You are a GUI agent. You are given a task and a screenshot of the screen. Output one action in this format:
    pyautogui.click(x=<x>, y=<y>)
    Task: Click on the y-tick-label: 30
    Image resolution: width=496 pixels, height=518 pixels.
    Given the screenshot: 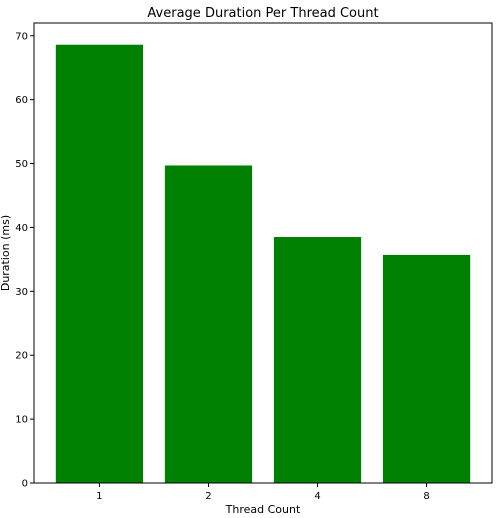 What is the action you would take?
    pyautogui.click(x=21, y=292)
    